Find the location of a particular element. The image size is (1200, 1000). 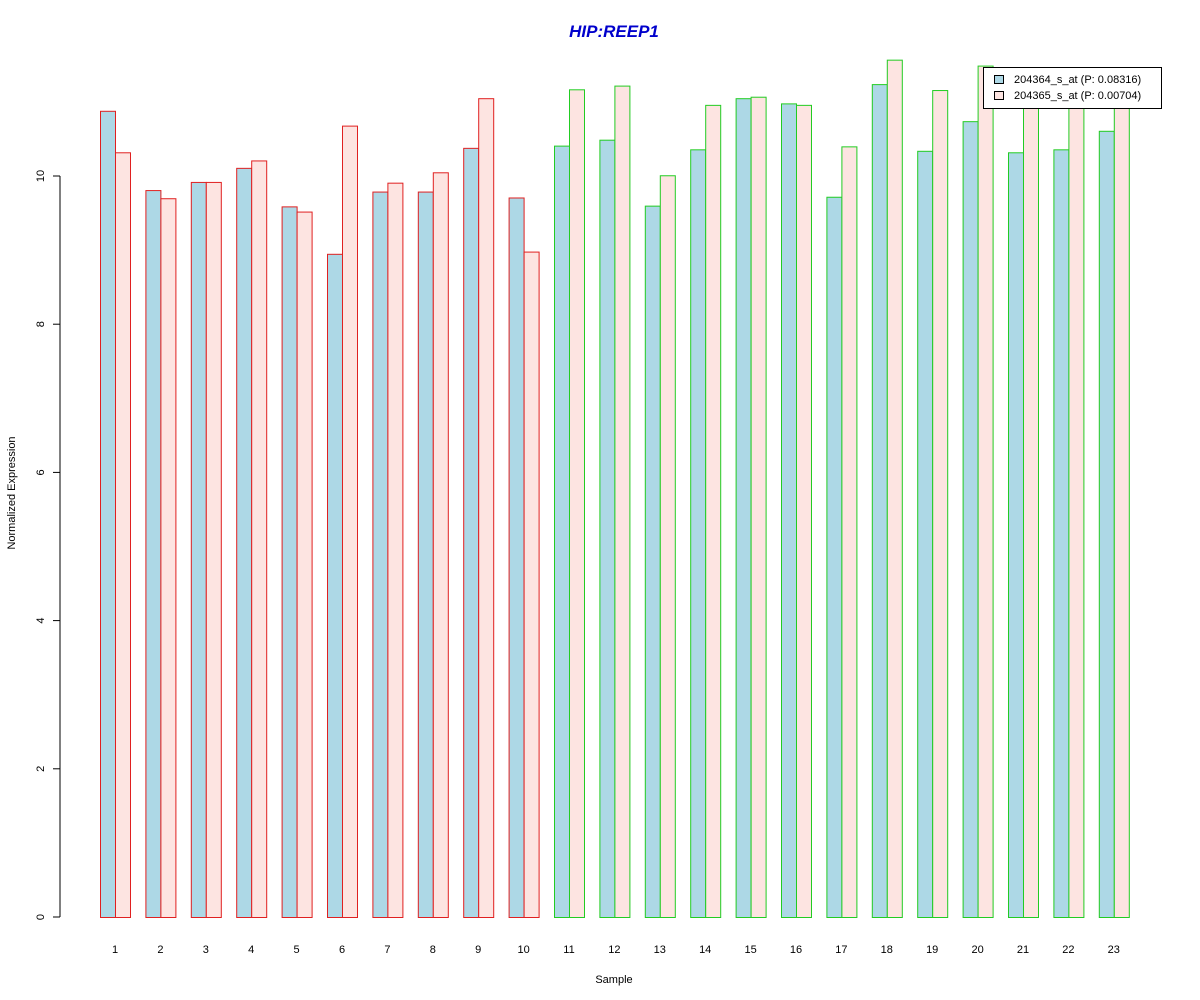

y-tick-label: 4 is located at coordinates (41, 621).